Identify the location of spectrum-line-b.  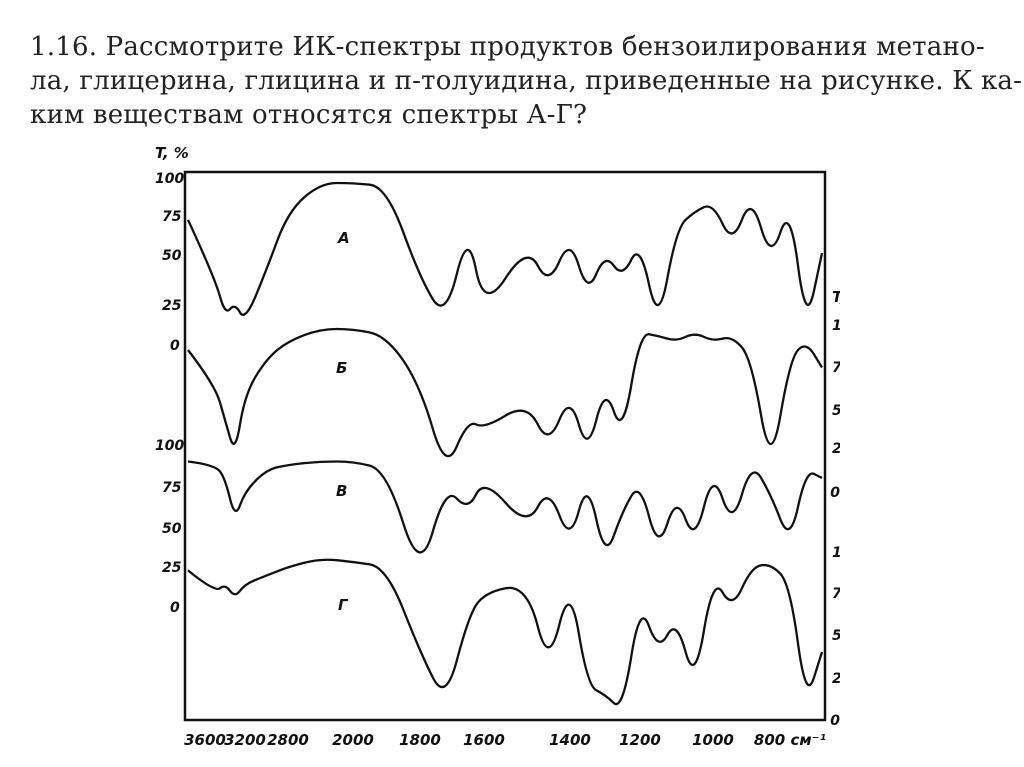
(505, 392).